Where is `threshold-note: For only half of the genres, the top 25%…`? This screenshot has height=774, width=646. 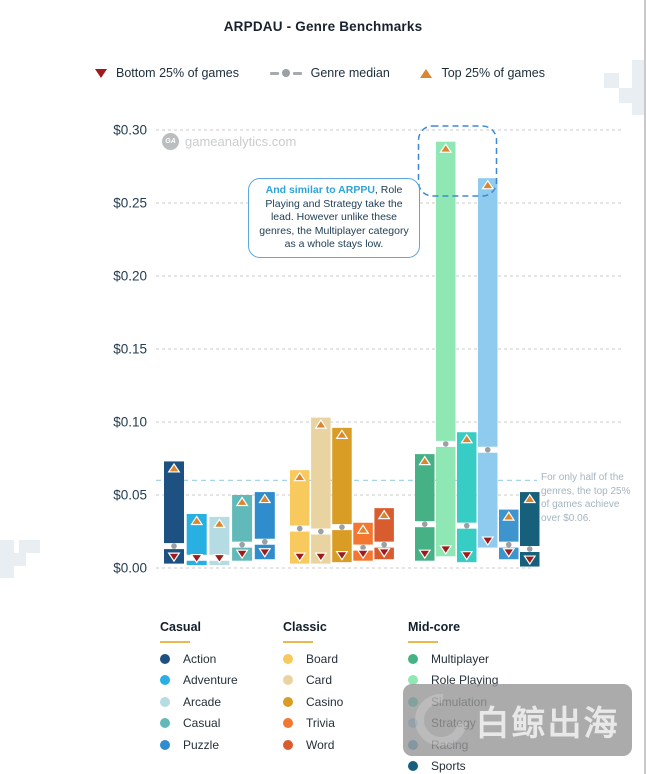
threshold-note: For only half of the genres, the top 25%… is located at coordinates (586, 498).